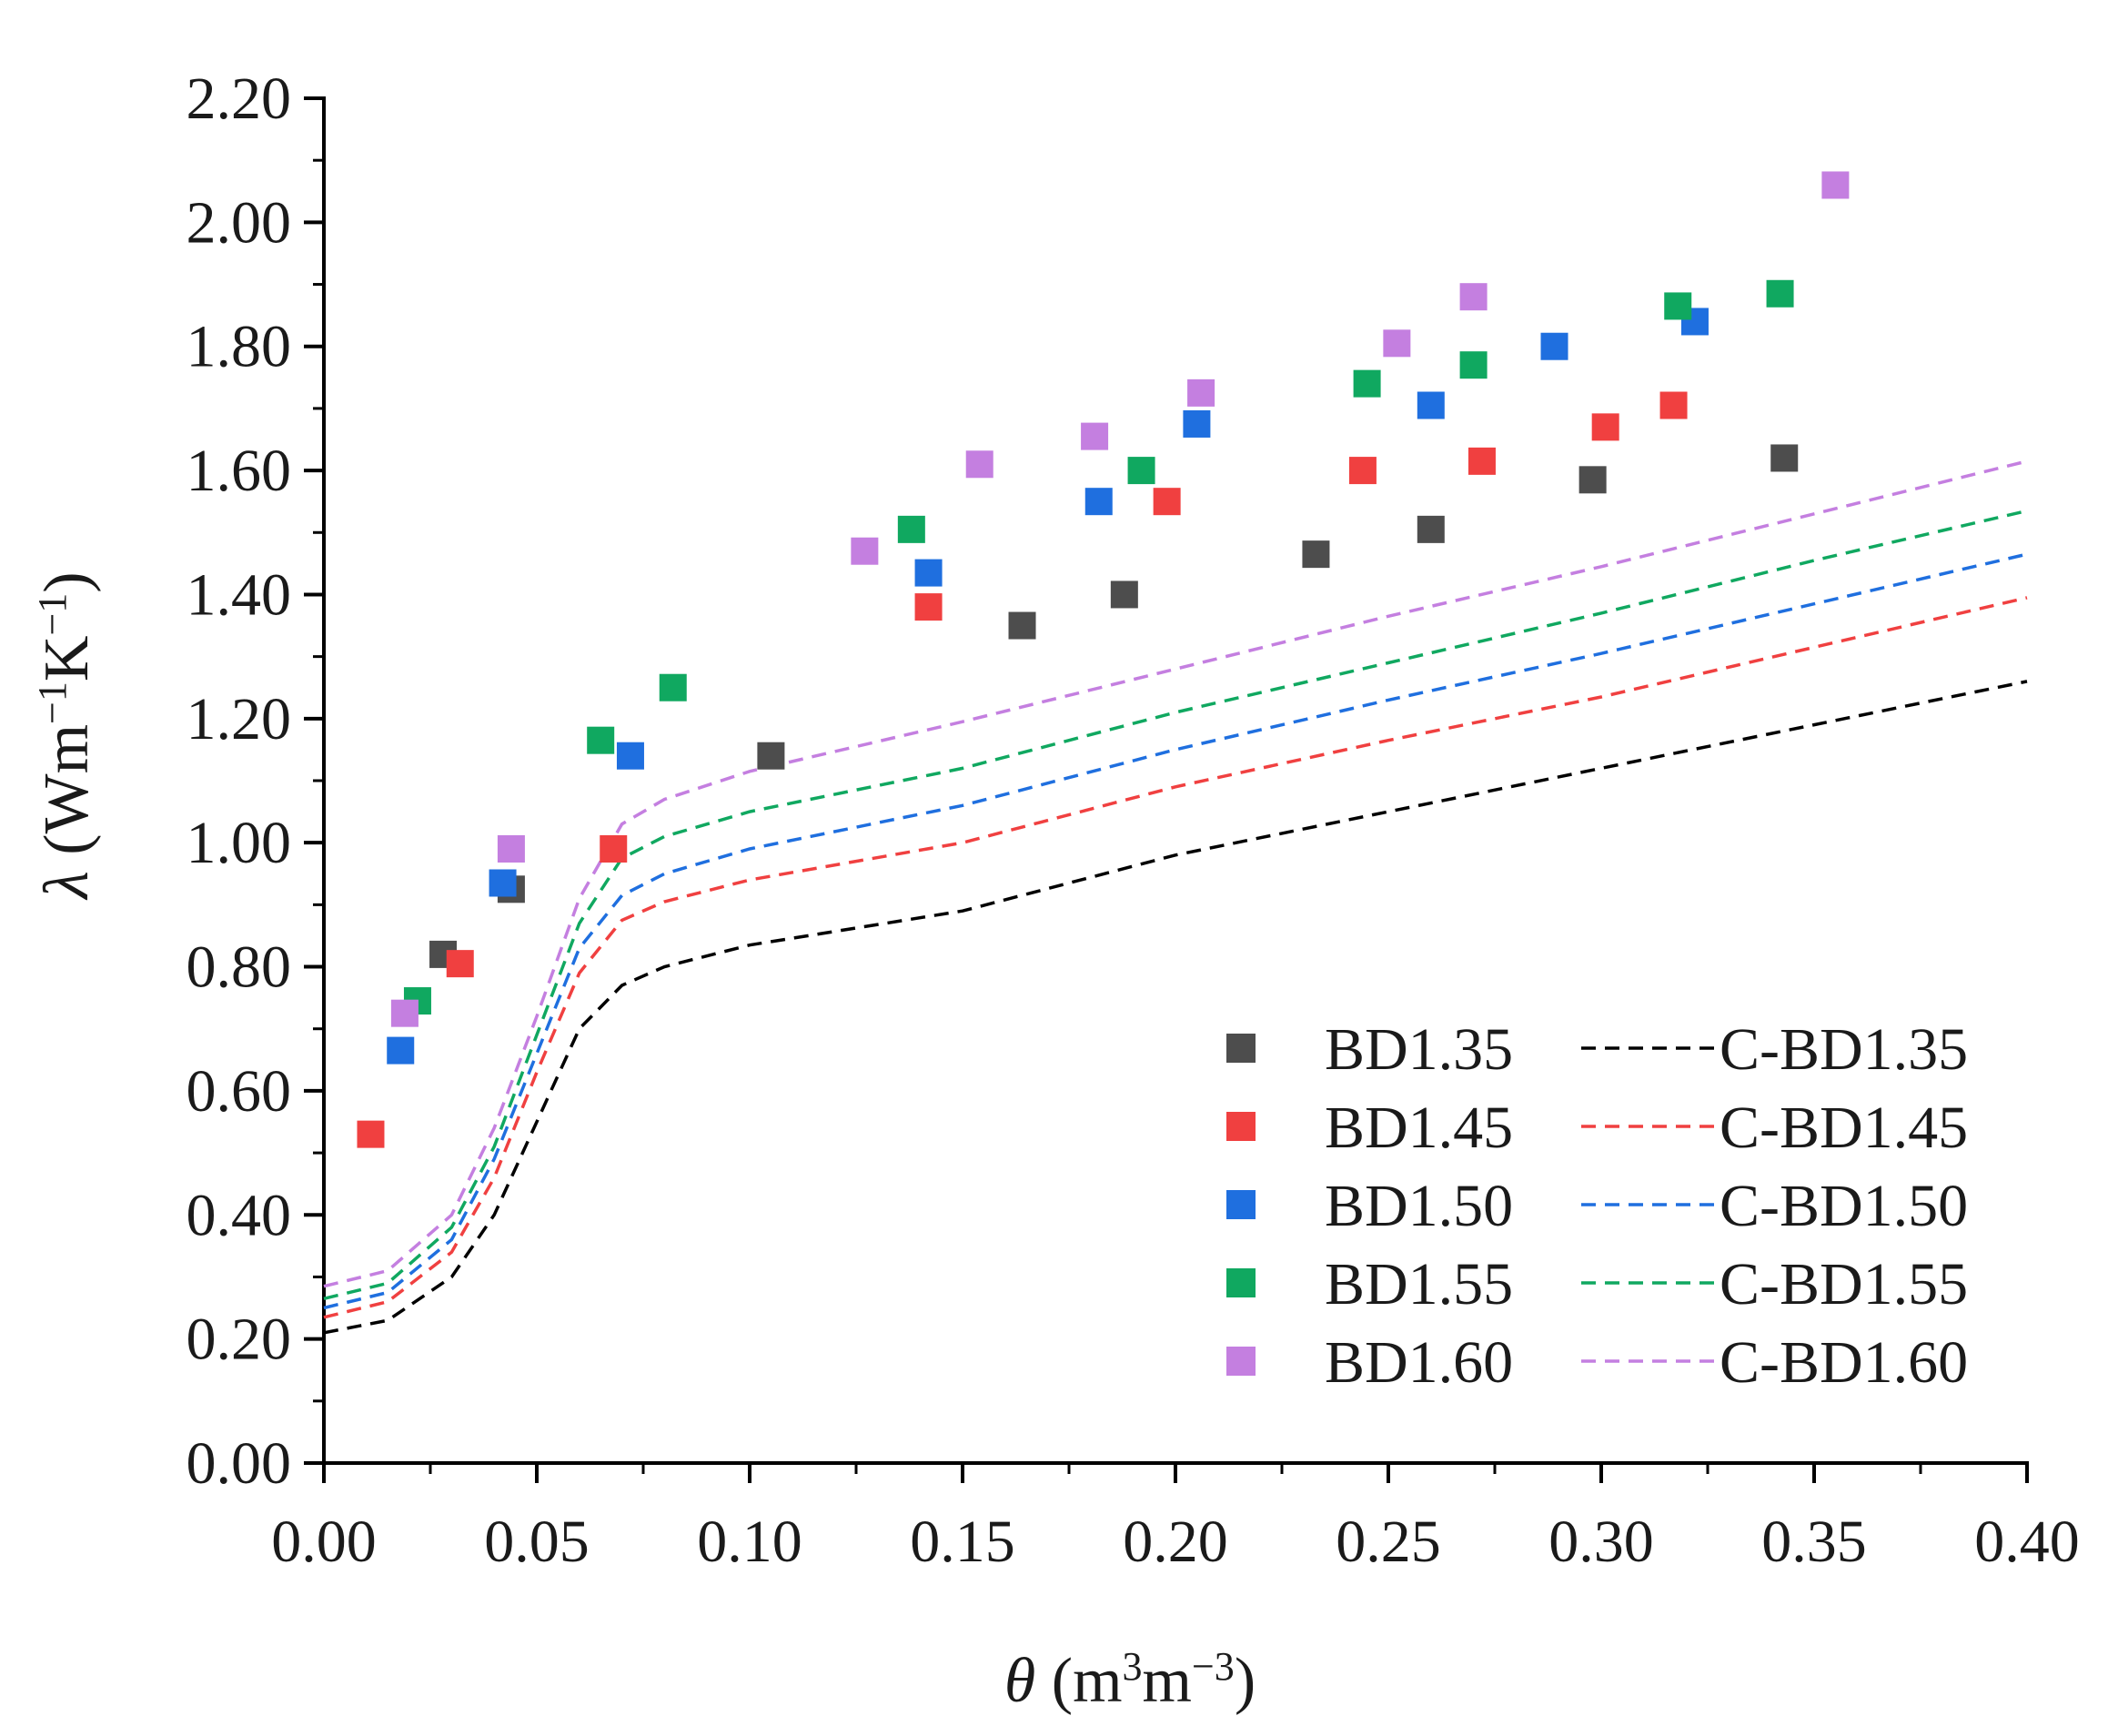 This screenshot has height=1736, width=2118. What do you see at coordinates (1844, 1206) in the screenshot?
I see `legend-label: C-BD1.50` at bounding box center [1844, 1206].